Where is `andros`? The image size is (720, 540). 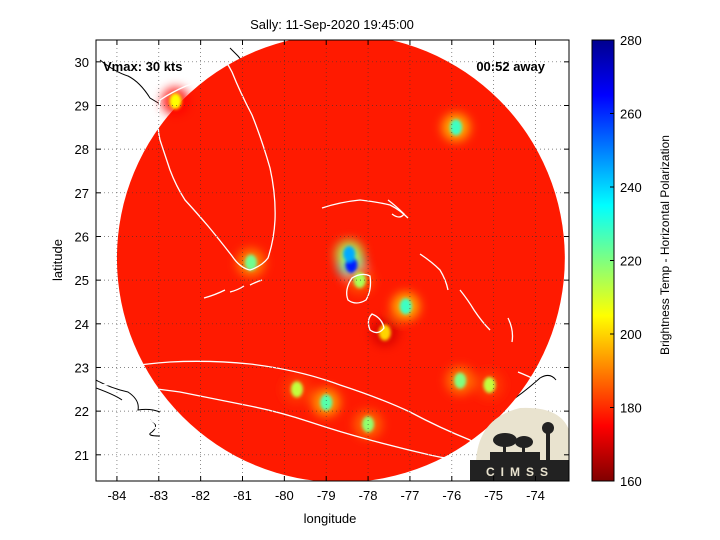
andros is located at coordinates (359, 288).